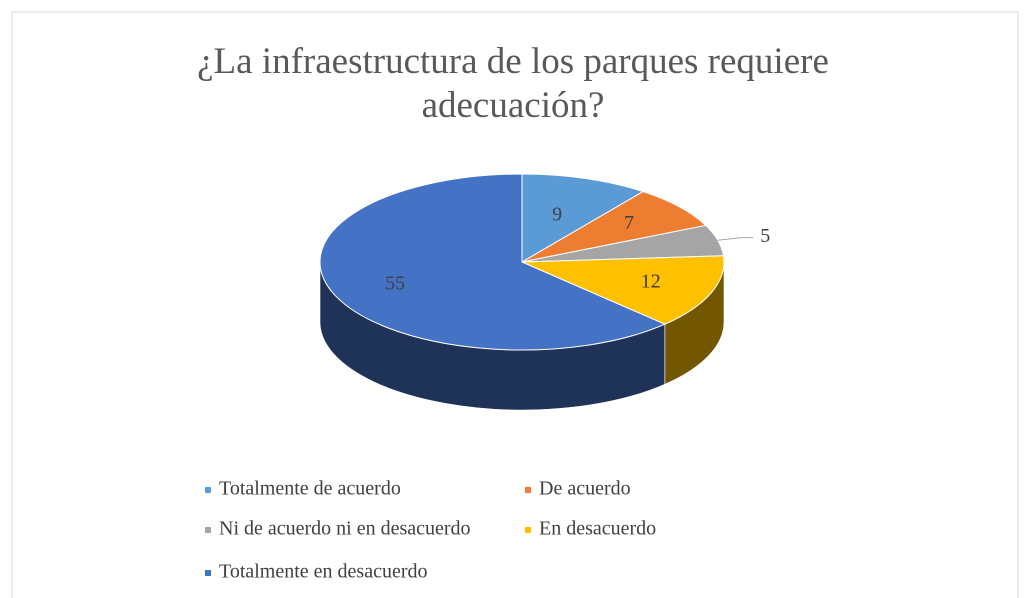 Image resolution: width=1027 pixels, height=598 pixels. What do you see at coordinates (310, 489) in the screenshot?
I see `legend-label: Totalmente de acuerdo` at bounding box center [310, 489].